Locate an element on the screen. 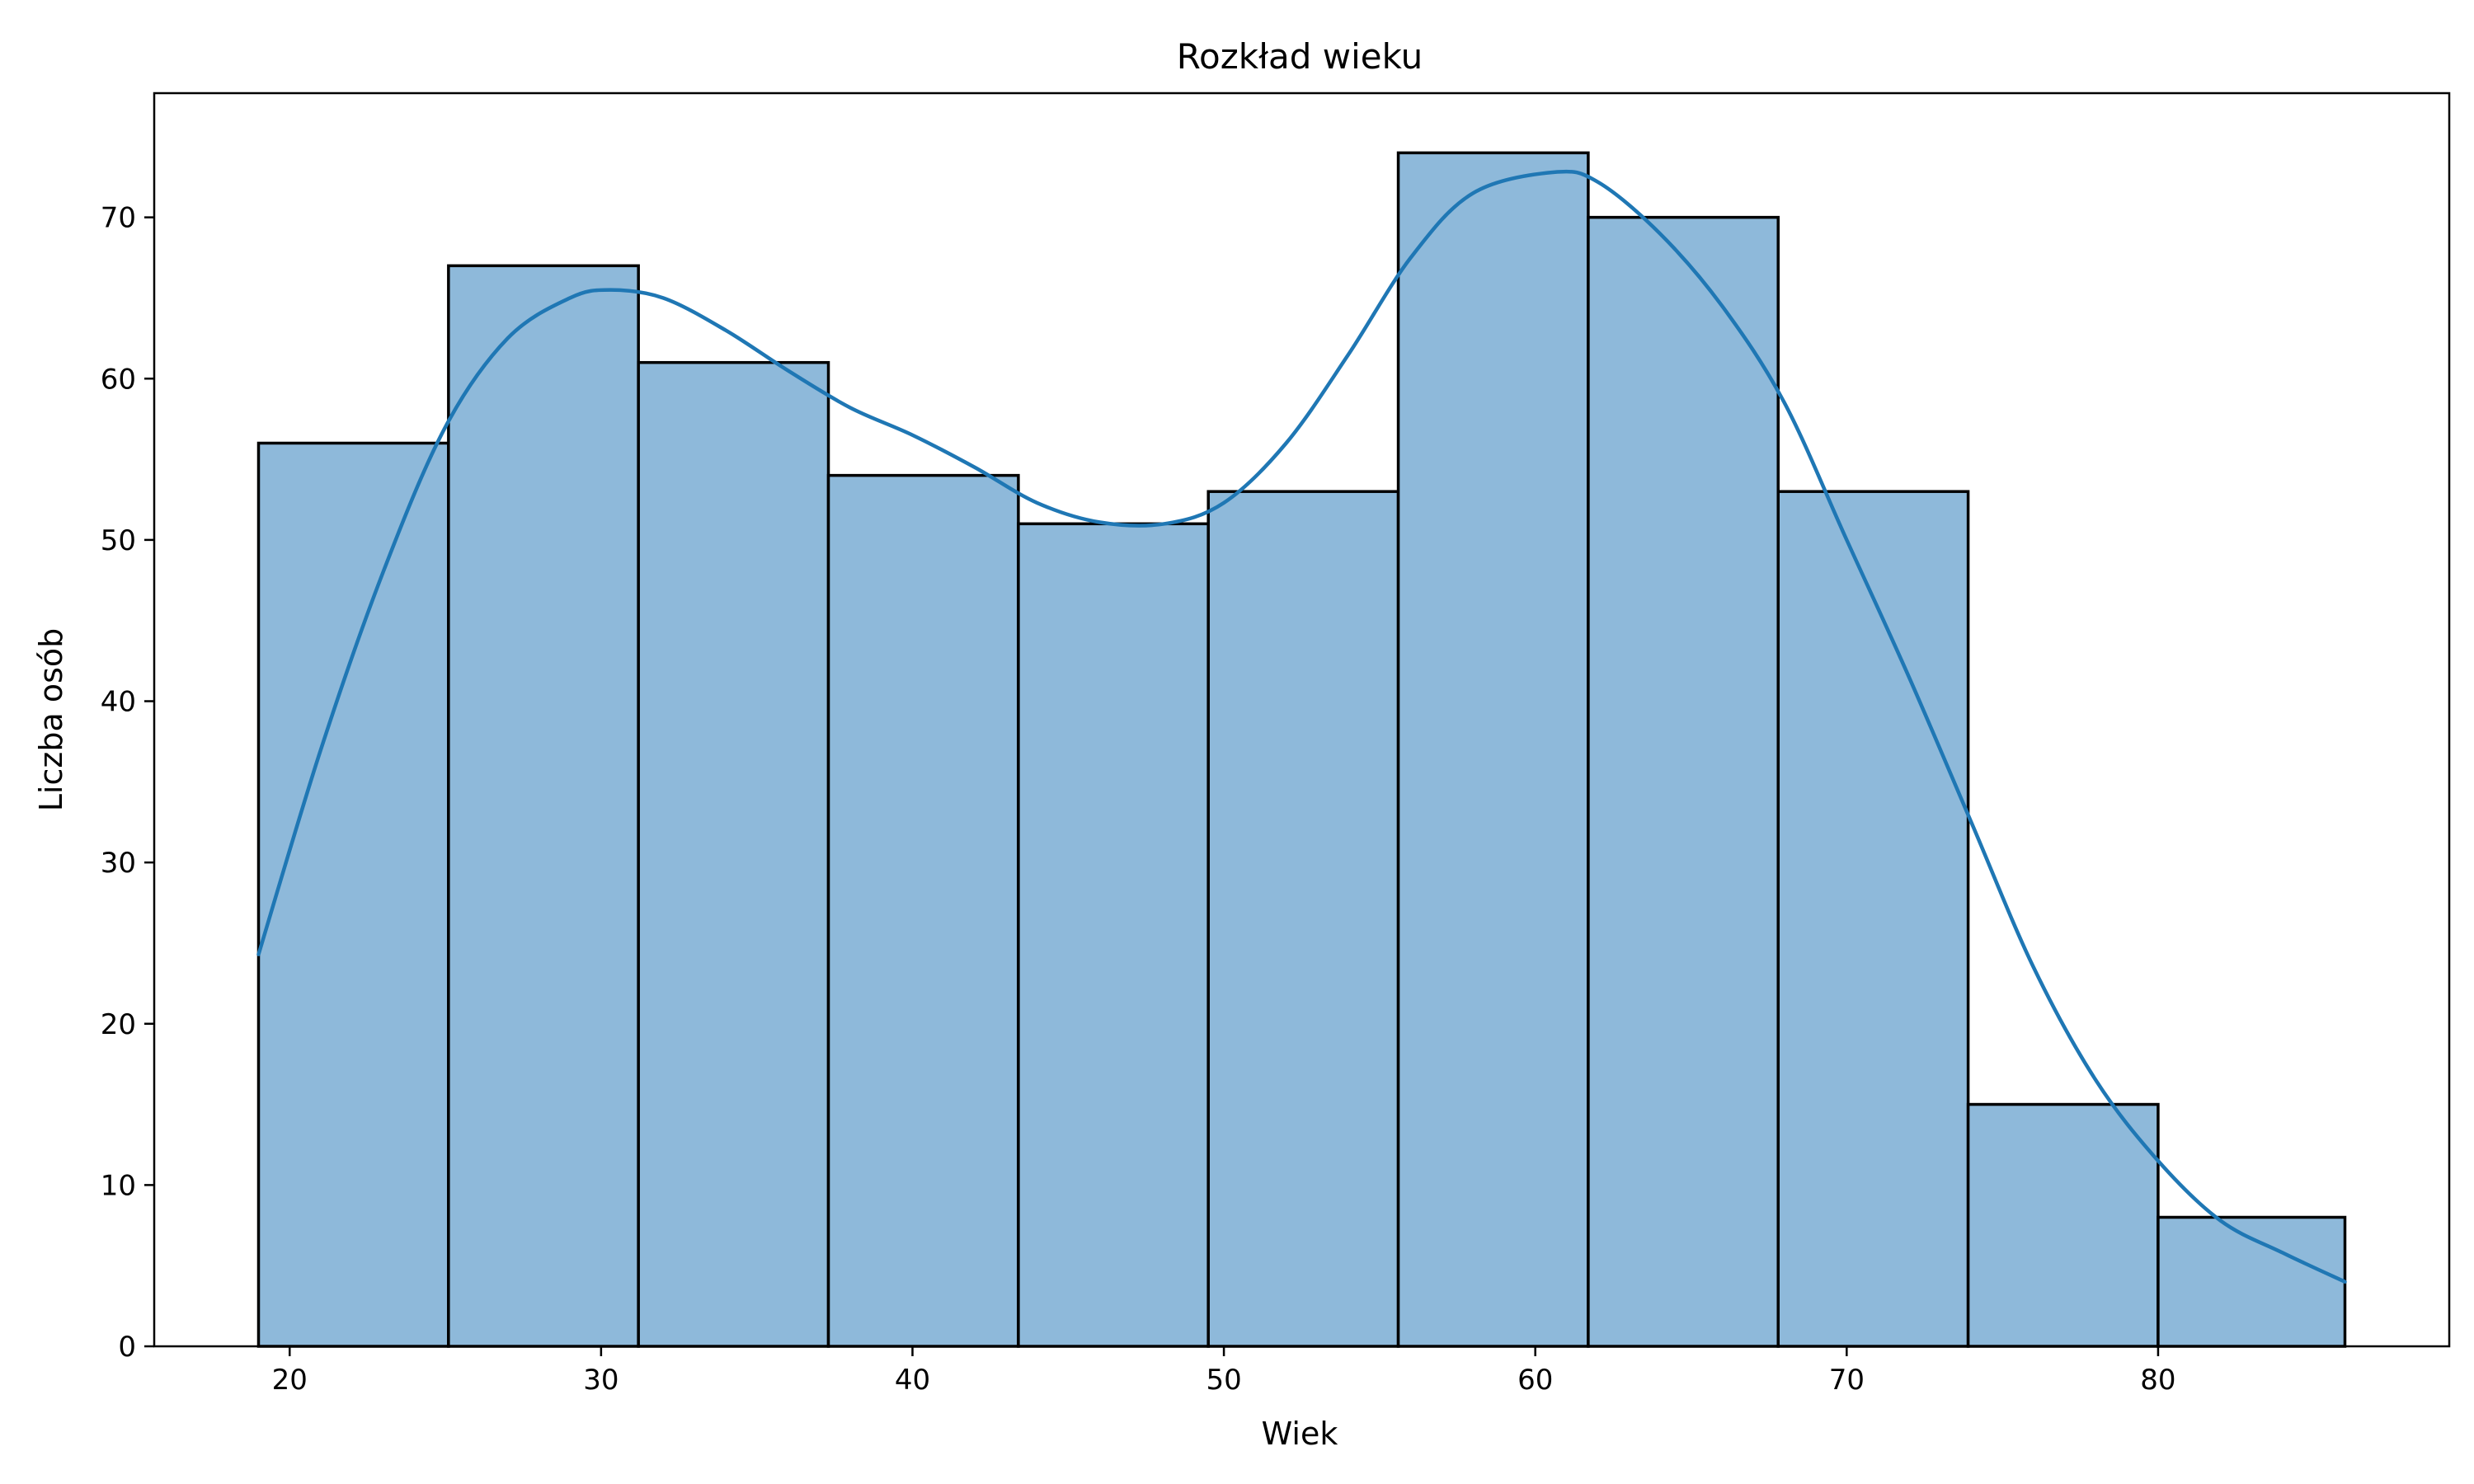 This screenshot has width=2474, height=1484. y-tick-label: 10 is located at coordinates (118, 1185).